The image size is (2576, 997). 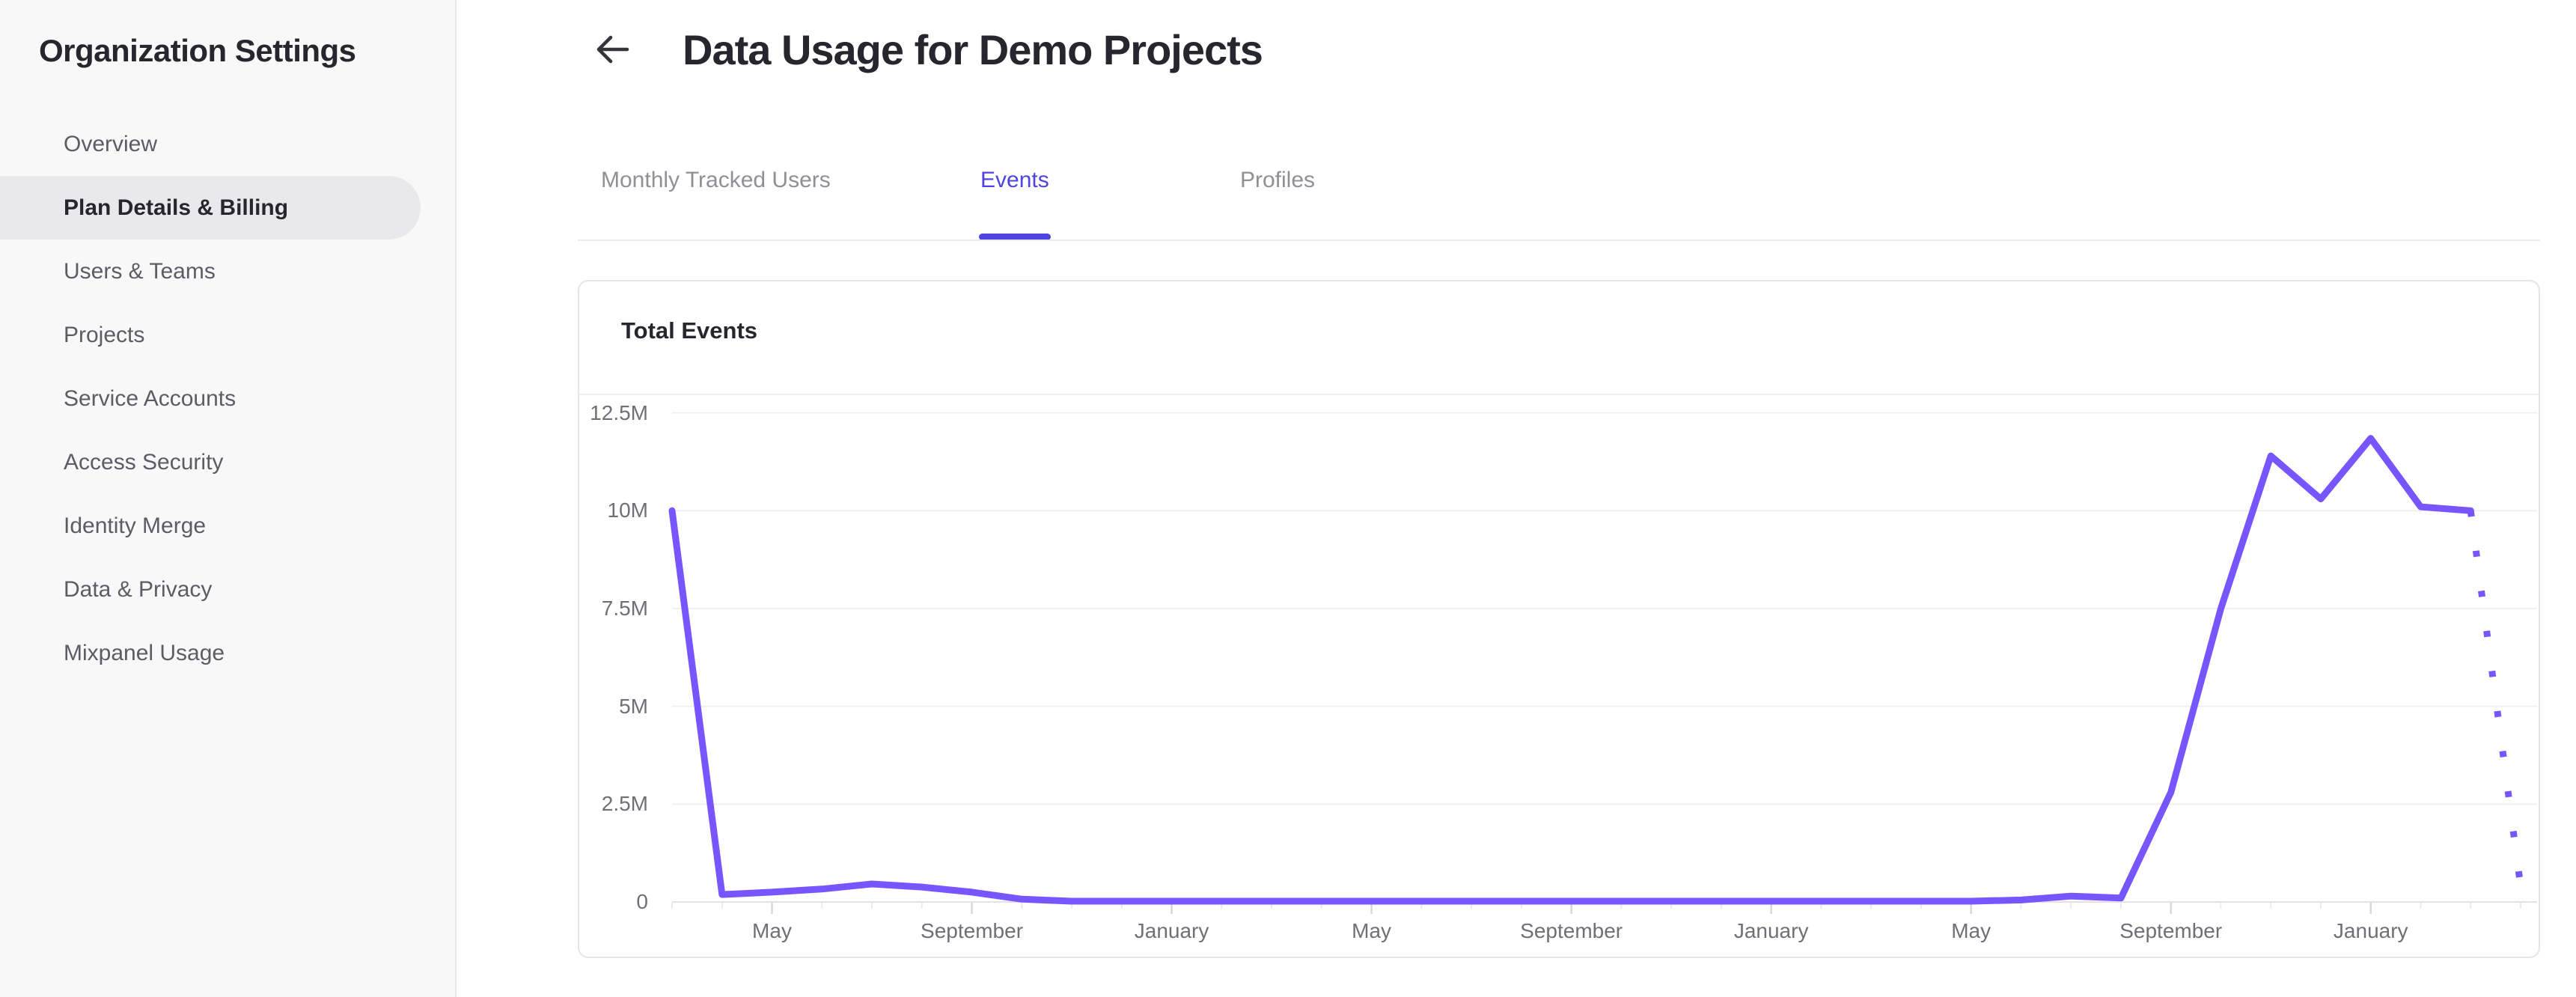 I want to click on sidebar-item-label: Users & Teams, so click(x=140, y=271).